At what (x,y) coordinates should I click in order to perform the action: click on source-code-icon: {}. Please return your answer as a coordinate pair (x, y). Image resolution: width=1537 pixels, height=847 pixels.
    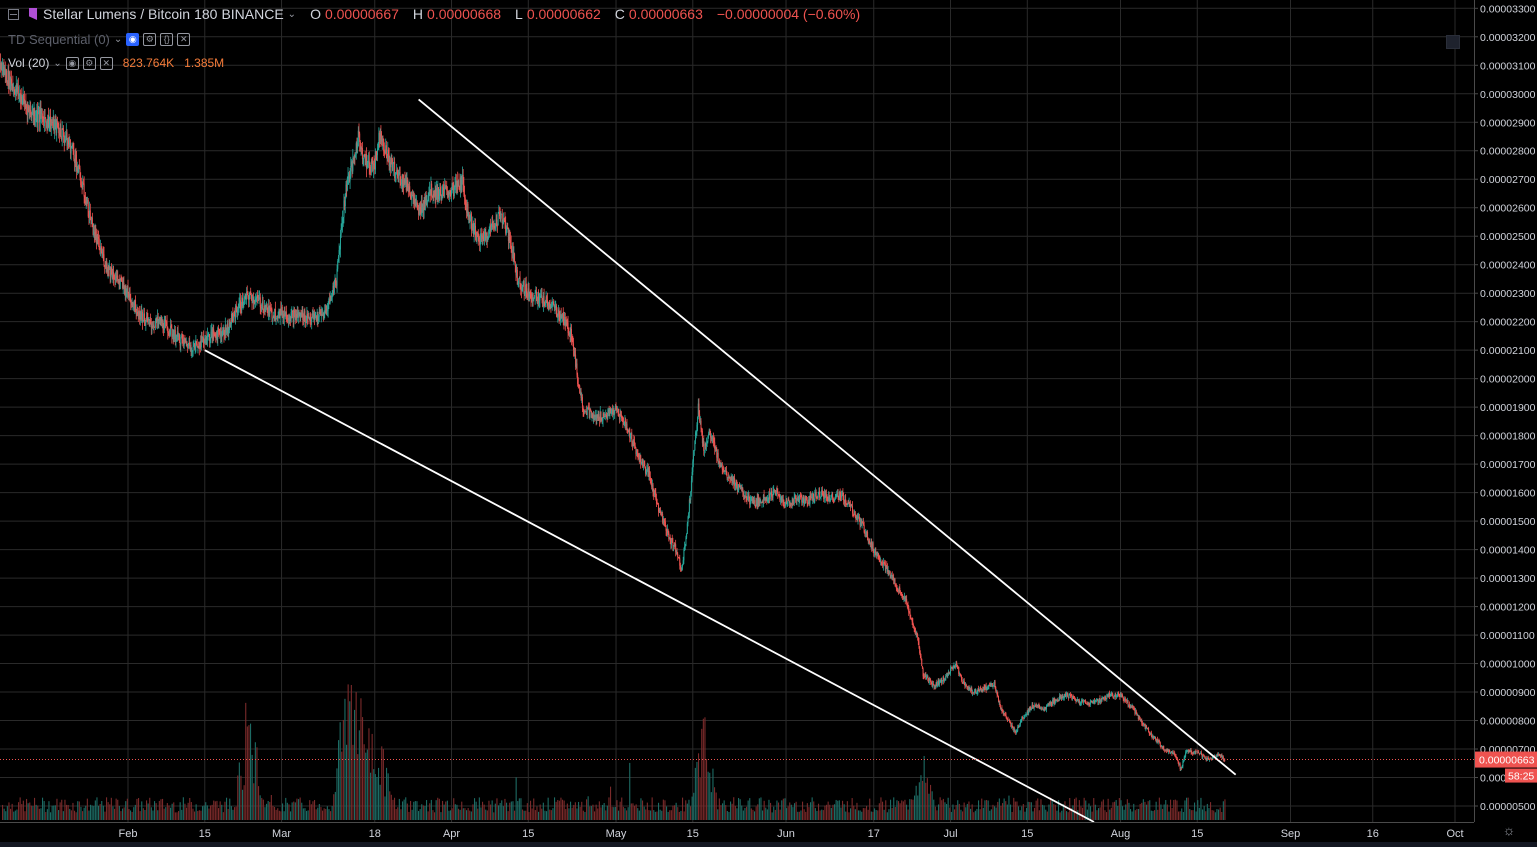
    Looking at the image, I should click on (166, 39).